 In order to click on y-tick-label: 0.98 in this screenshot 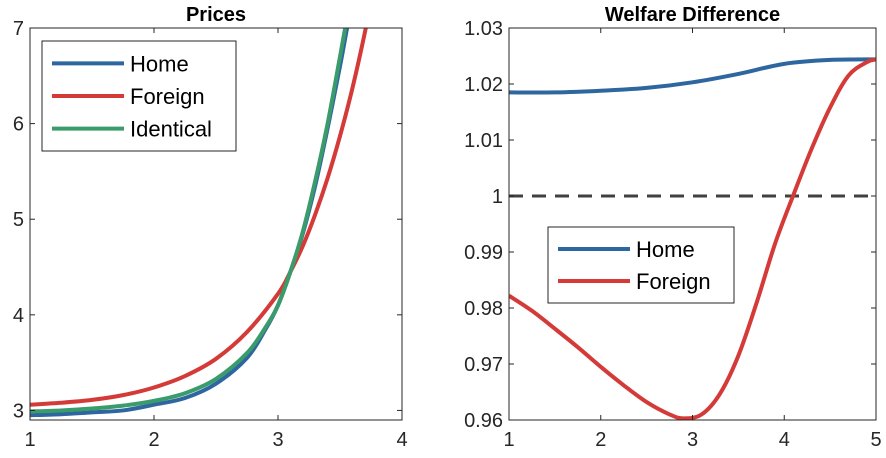, I will do `click(483, 309)`.